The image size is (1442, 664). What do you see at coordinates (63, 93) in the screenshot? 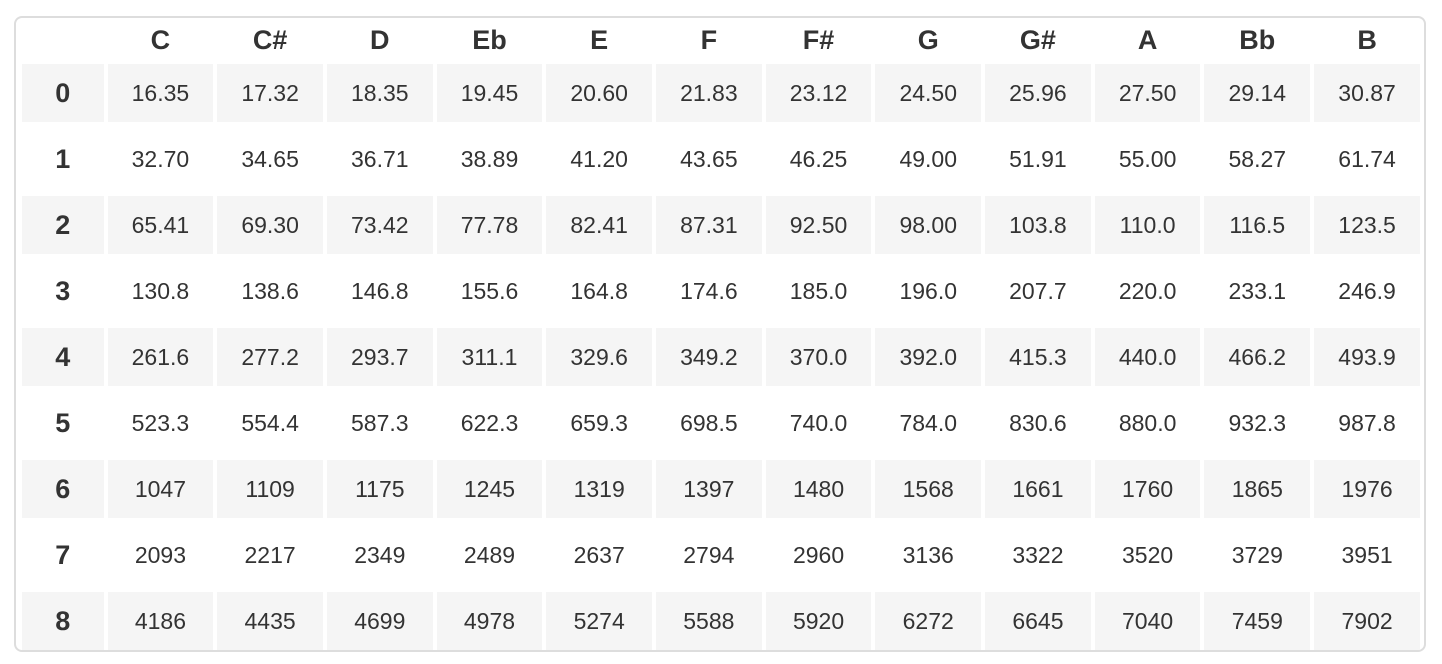
I see `octave-label: 0` at bounding box center [63, 93].